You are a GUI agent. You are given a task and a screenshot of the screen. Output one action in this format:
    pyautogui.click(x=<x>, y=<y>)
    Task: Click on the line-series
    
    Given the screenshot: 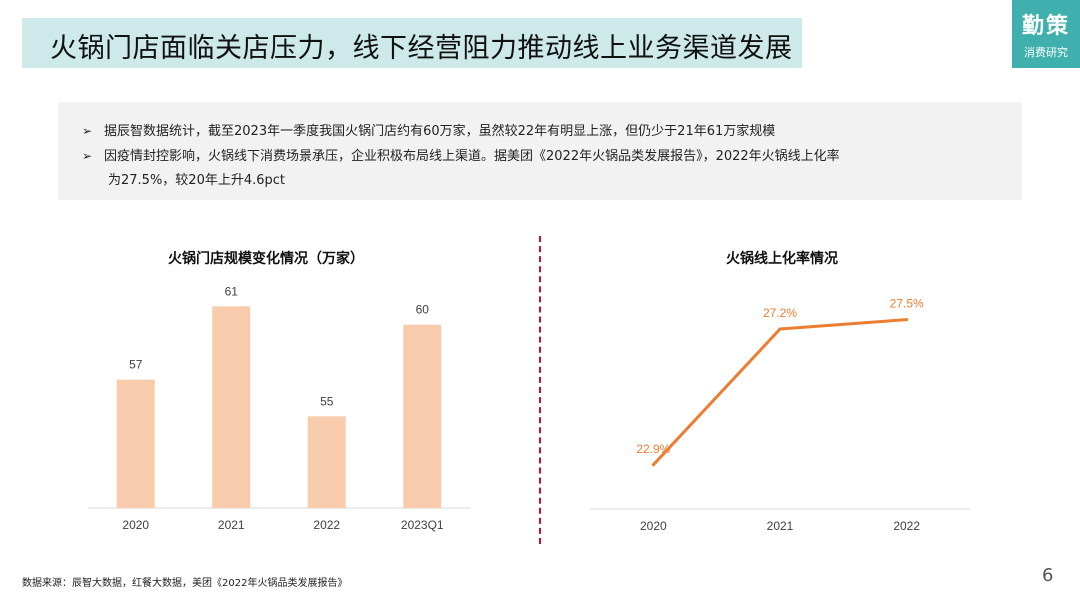 What is the action you would take?
    pyautogui.click(x=779, y=392)
    